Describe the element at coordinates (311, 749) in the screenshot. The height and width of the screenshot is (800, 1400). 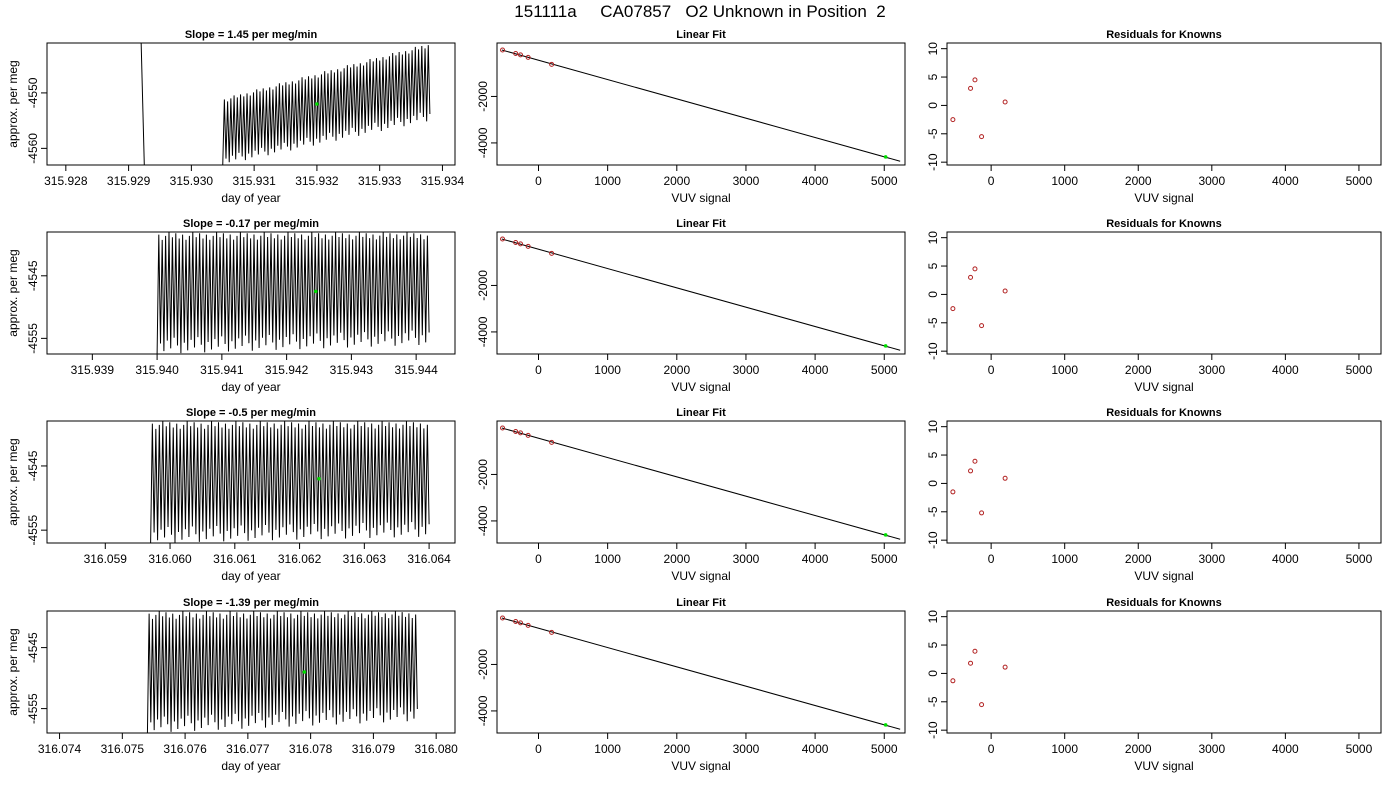
I see `x-tick-label: 316.078` at that location.